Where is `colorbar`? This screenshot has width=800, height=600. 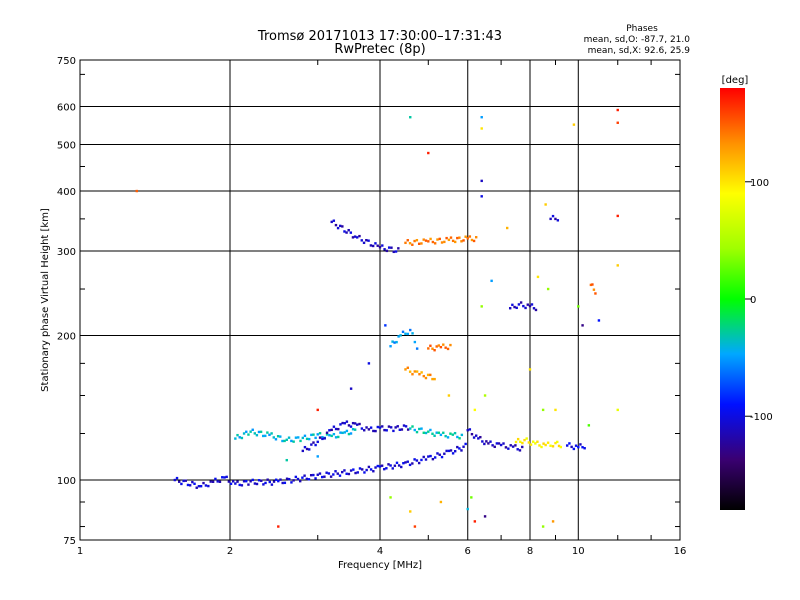 colorbar is located at coordinates (732, 299).